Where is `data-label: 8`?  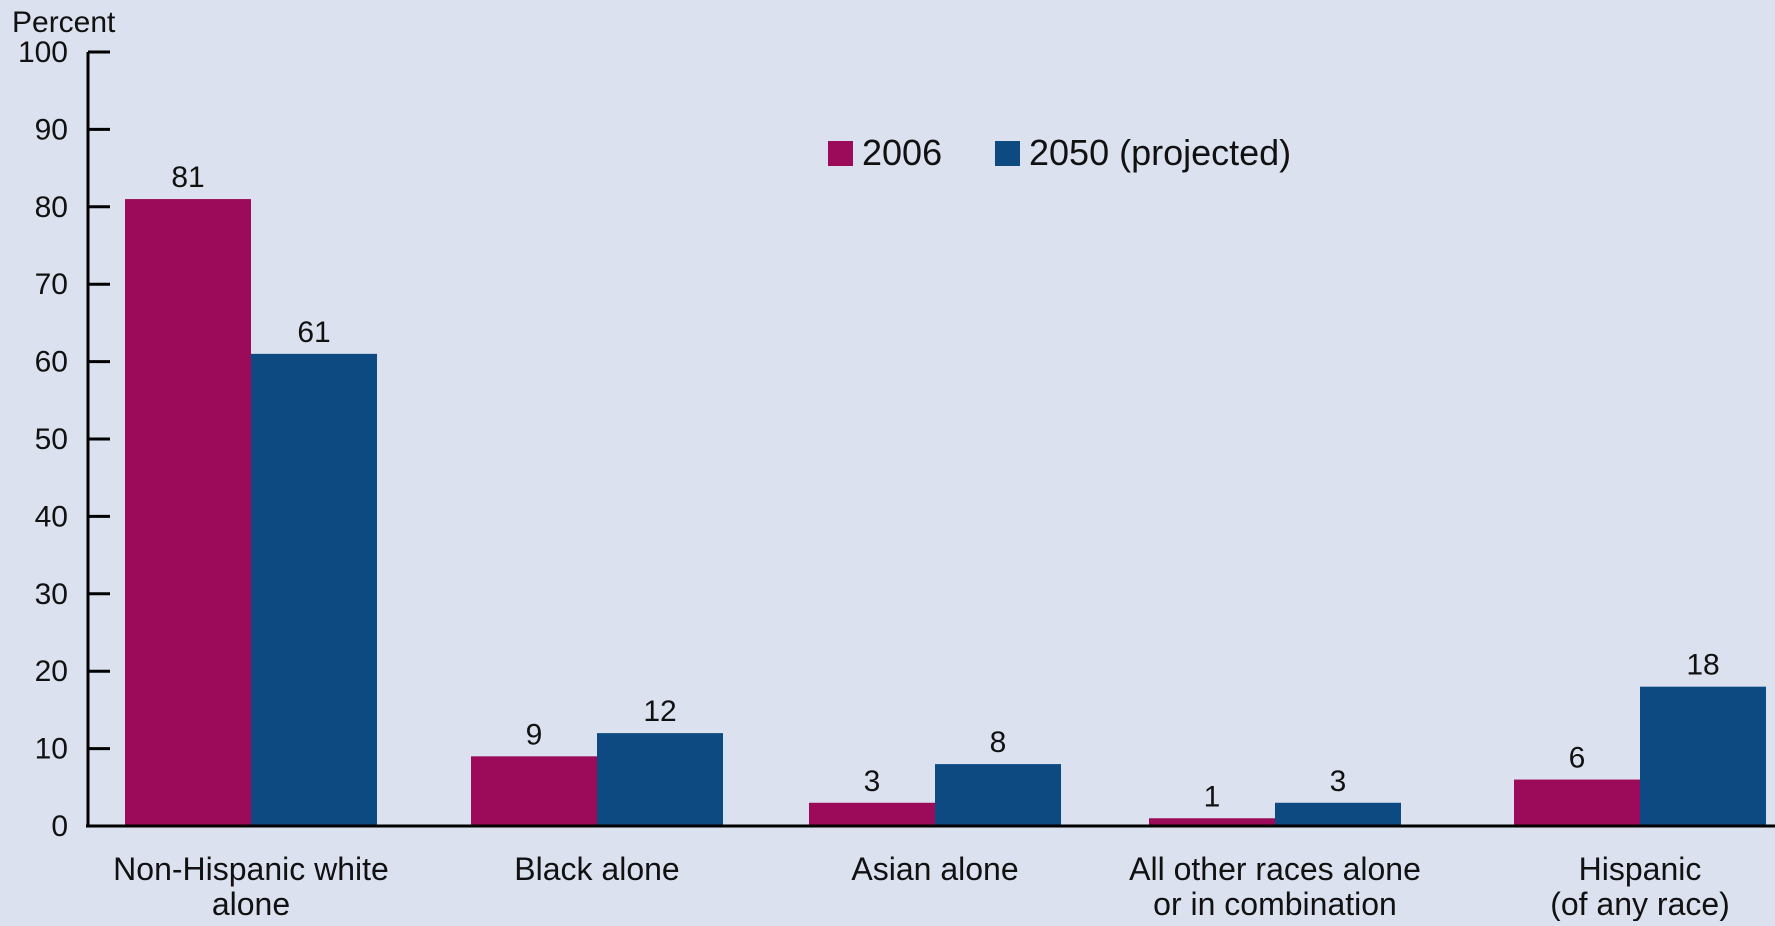
data-label: 8 is located at coordinates (998, 742).